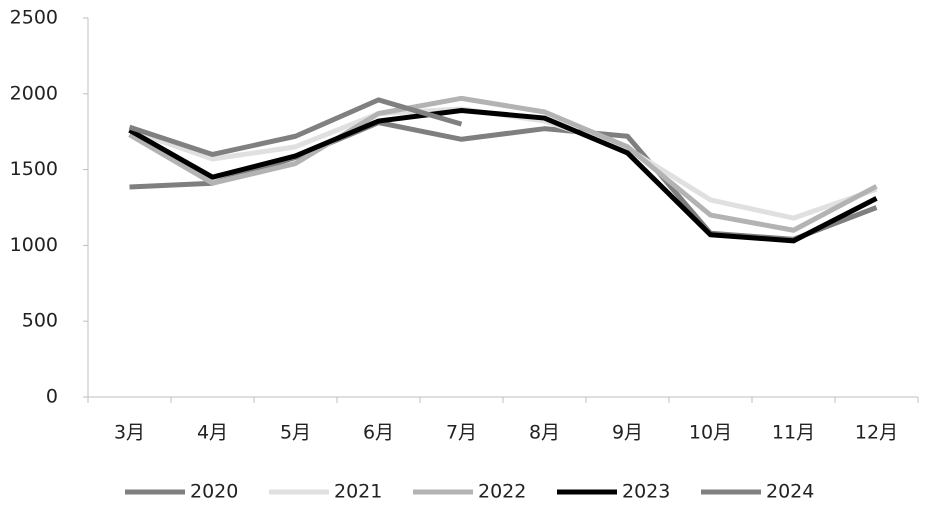 This screenshot has width=927, height=517. I want to click on series-line, so click(295, 127).